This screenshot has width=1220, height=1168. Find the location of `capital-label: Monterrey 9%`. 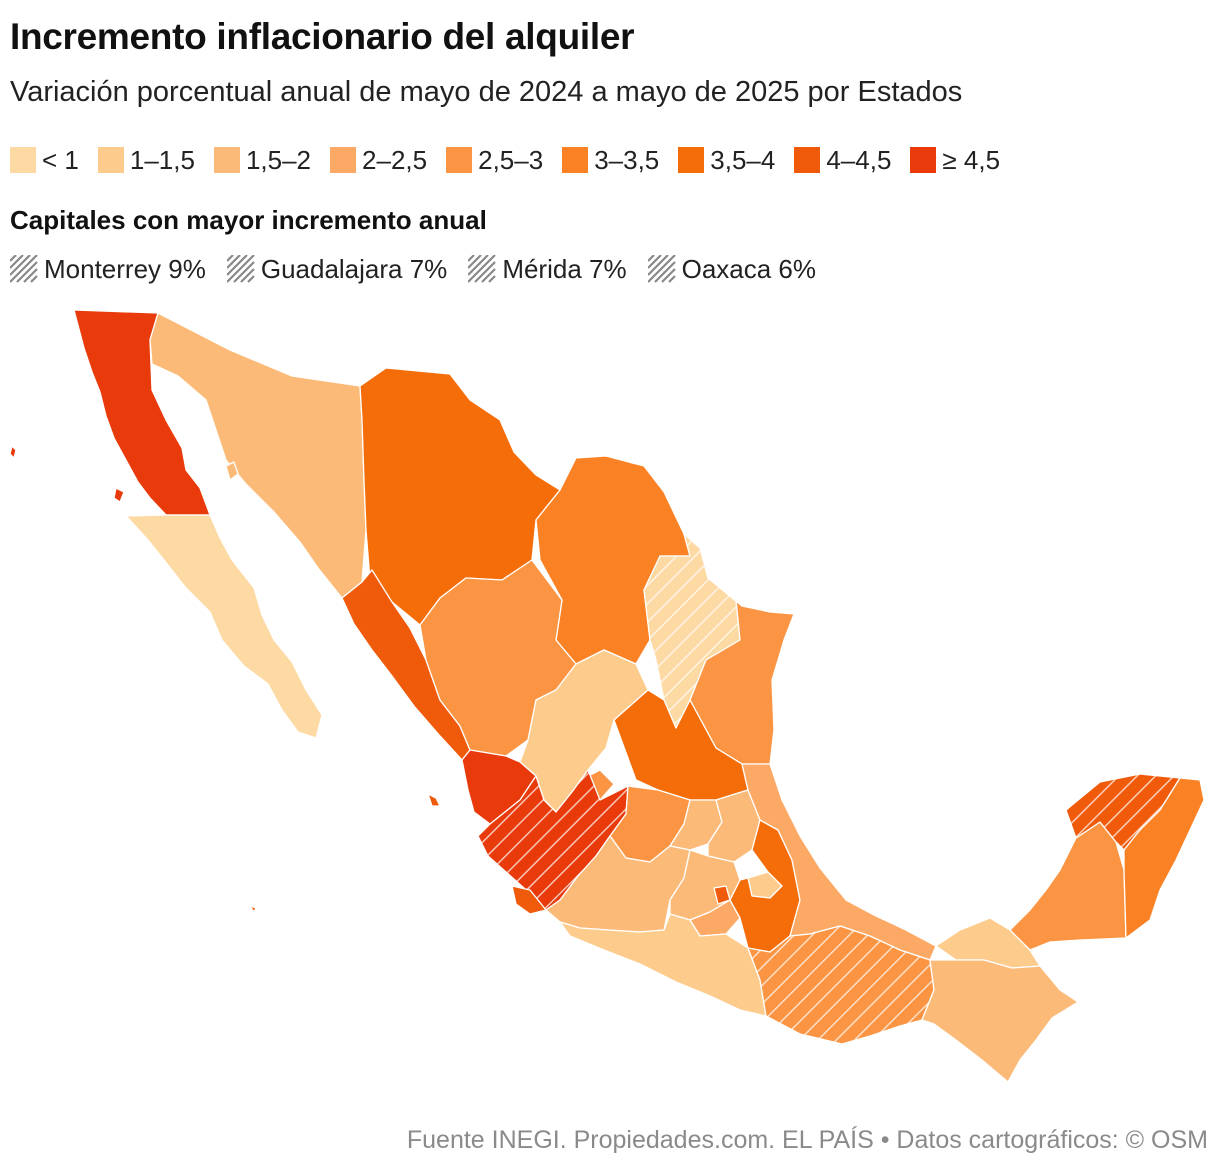

capital-label: Monterrey 9% is located at coordinates (125, 268).